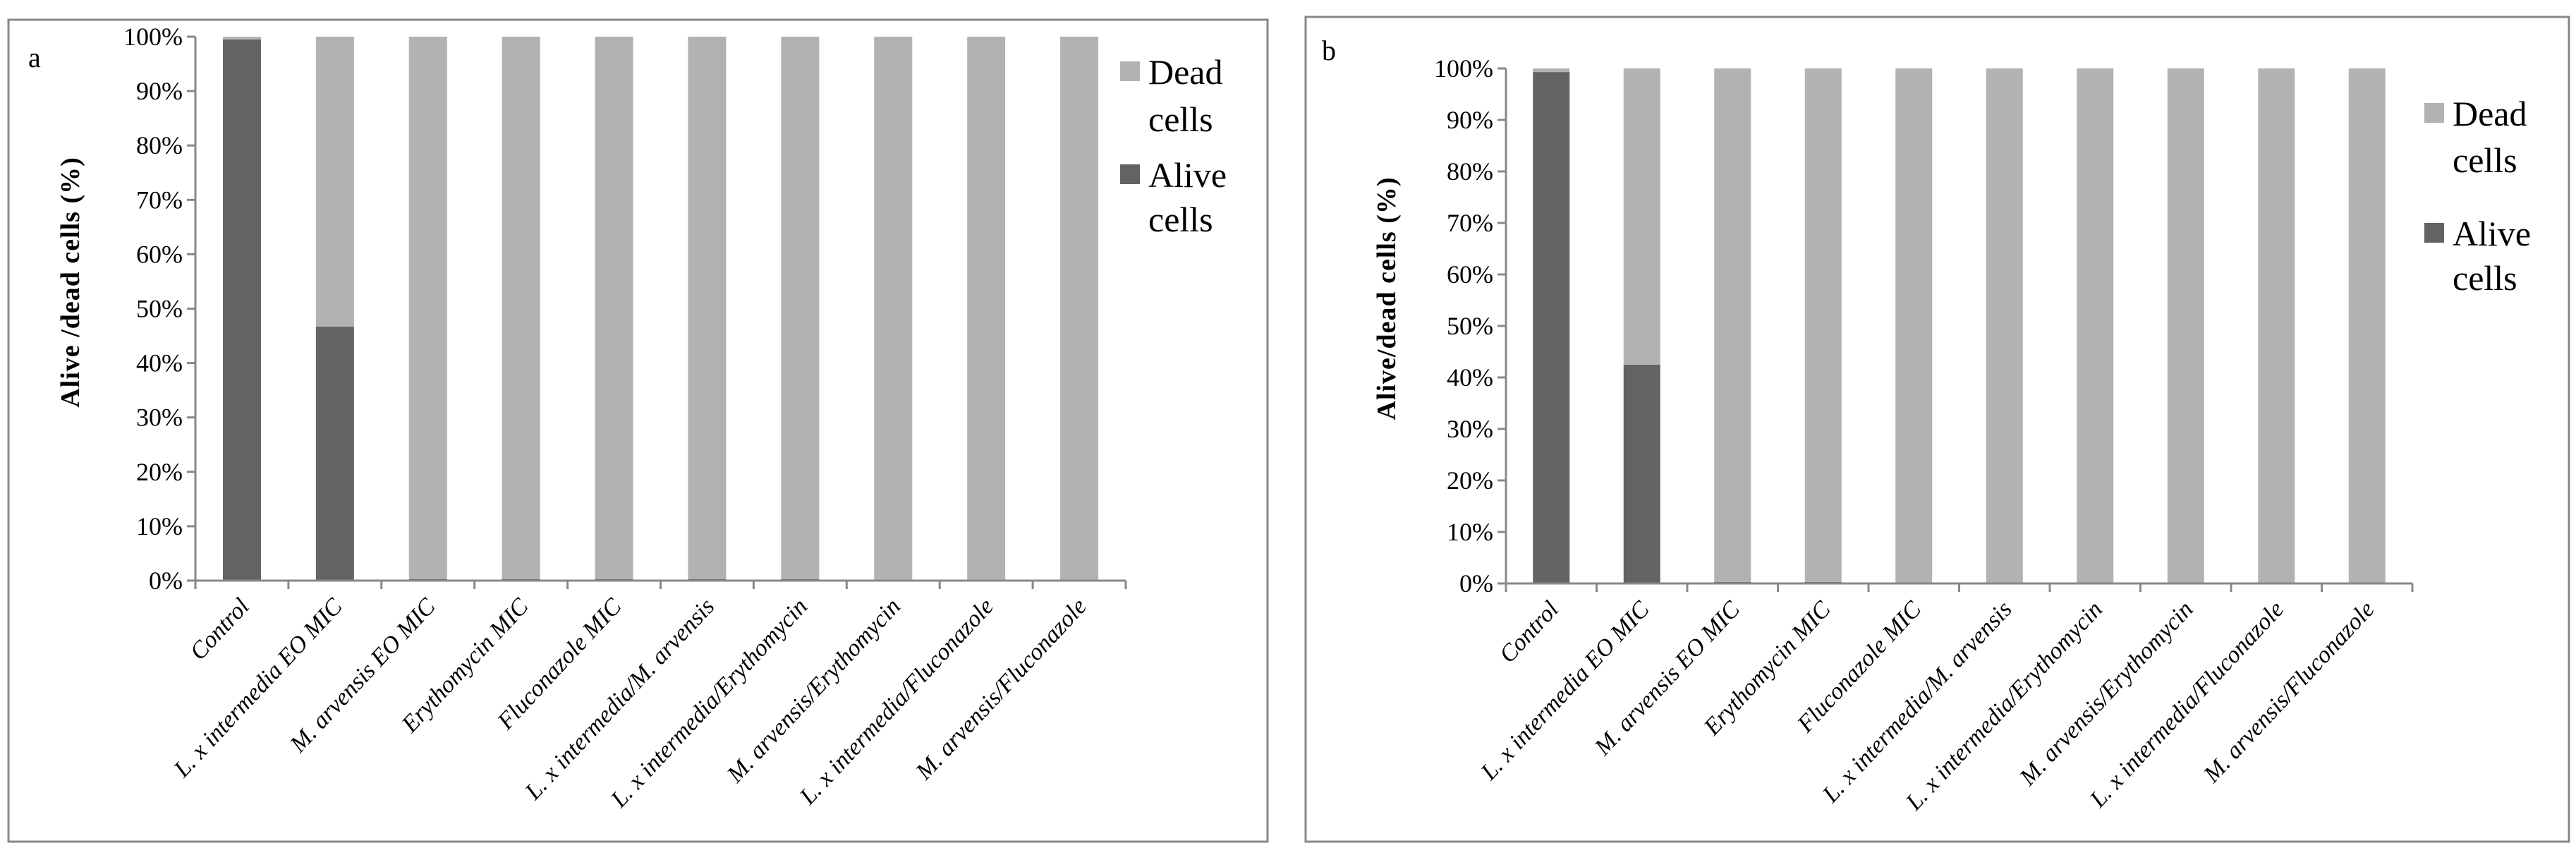 Image resolution: width=2576 pixels, height=860 pixels. Describe the element at coordinates (70, 282) in the screenshot. I see `y-axis-label: Alive /dead cells (%)` at that location.